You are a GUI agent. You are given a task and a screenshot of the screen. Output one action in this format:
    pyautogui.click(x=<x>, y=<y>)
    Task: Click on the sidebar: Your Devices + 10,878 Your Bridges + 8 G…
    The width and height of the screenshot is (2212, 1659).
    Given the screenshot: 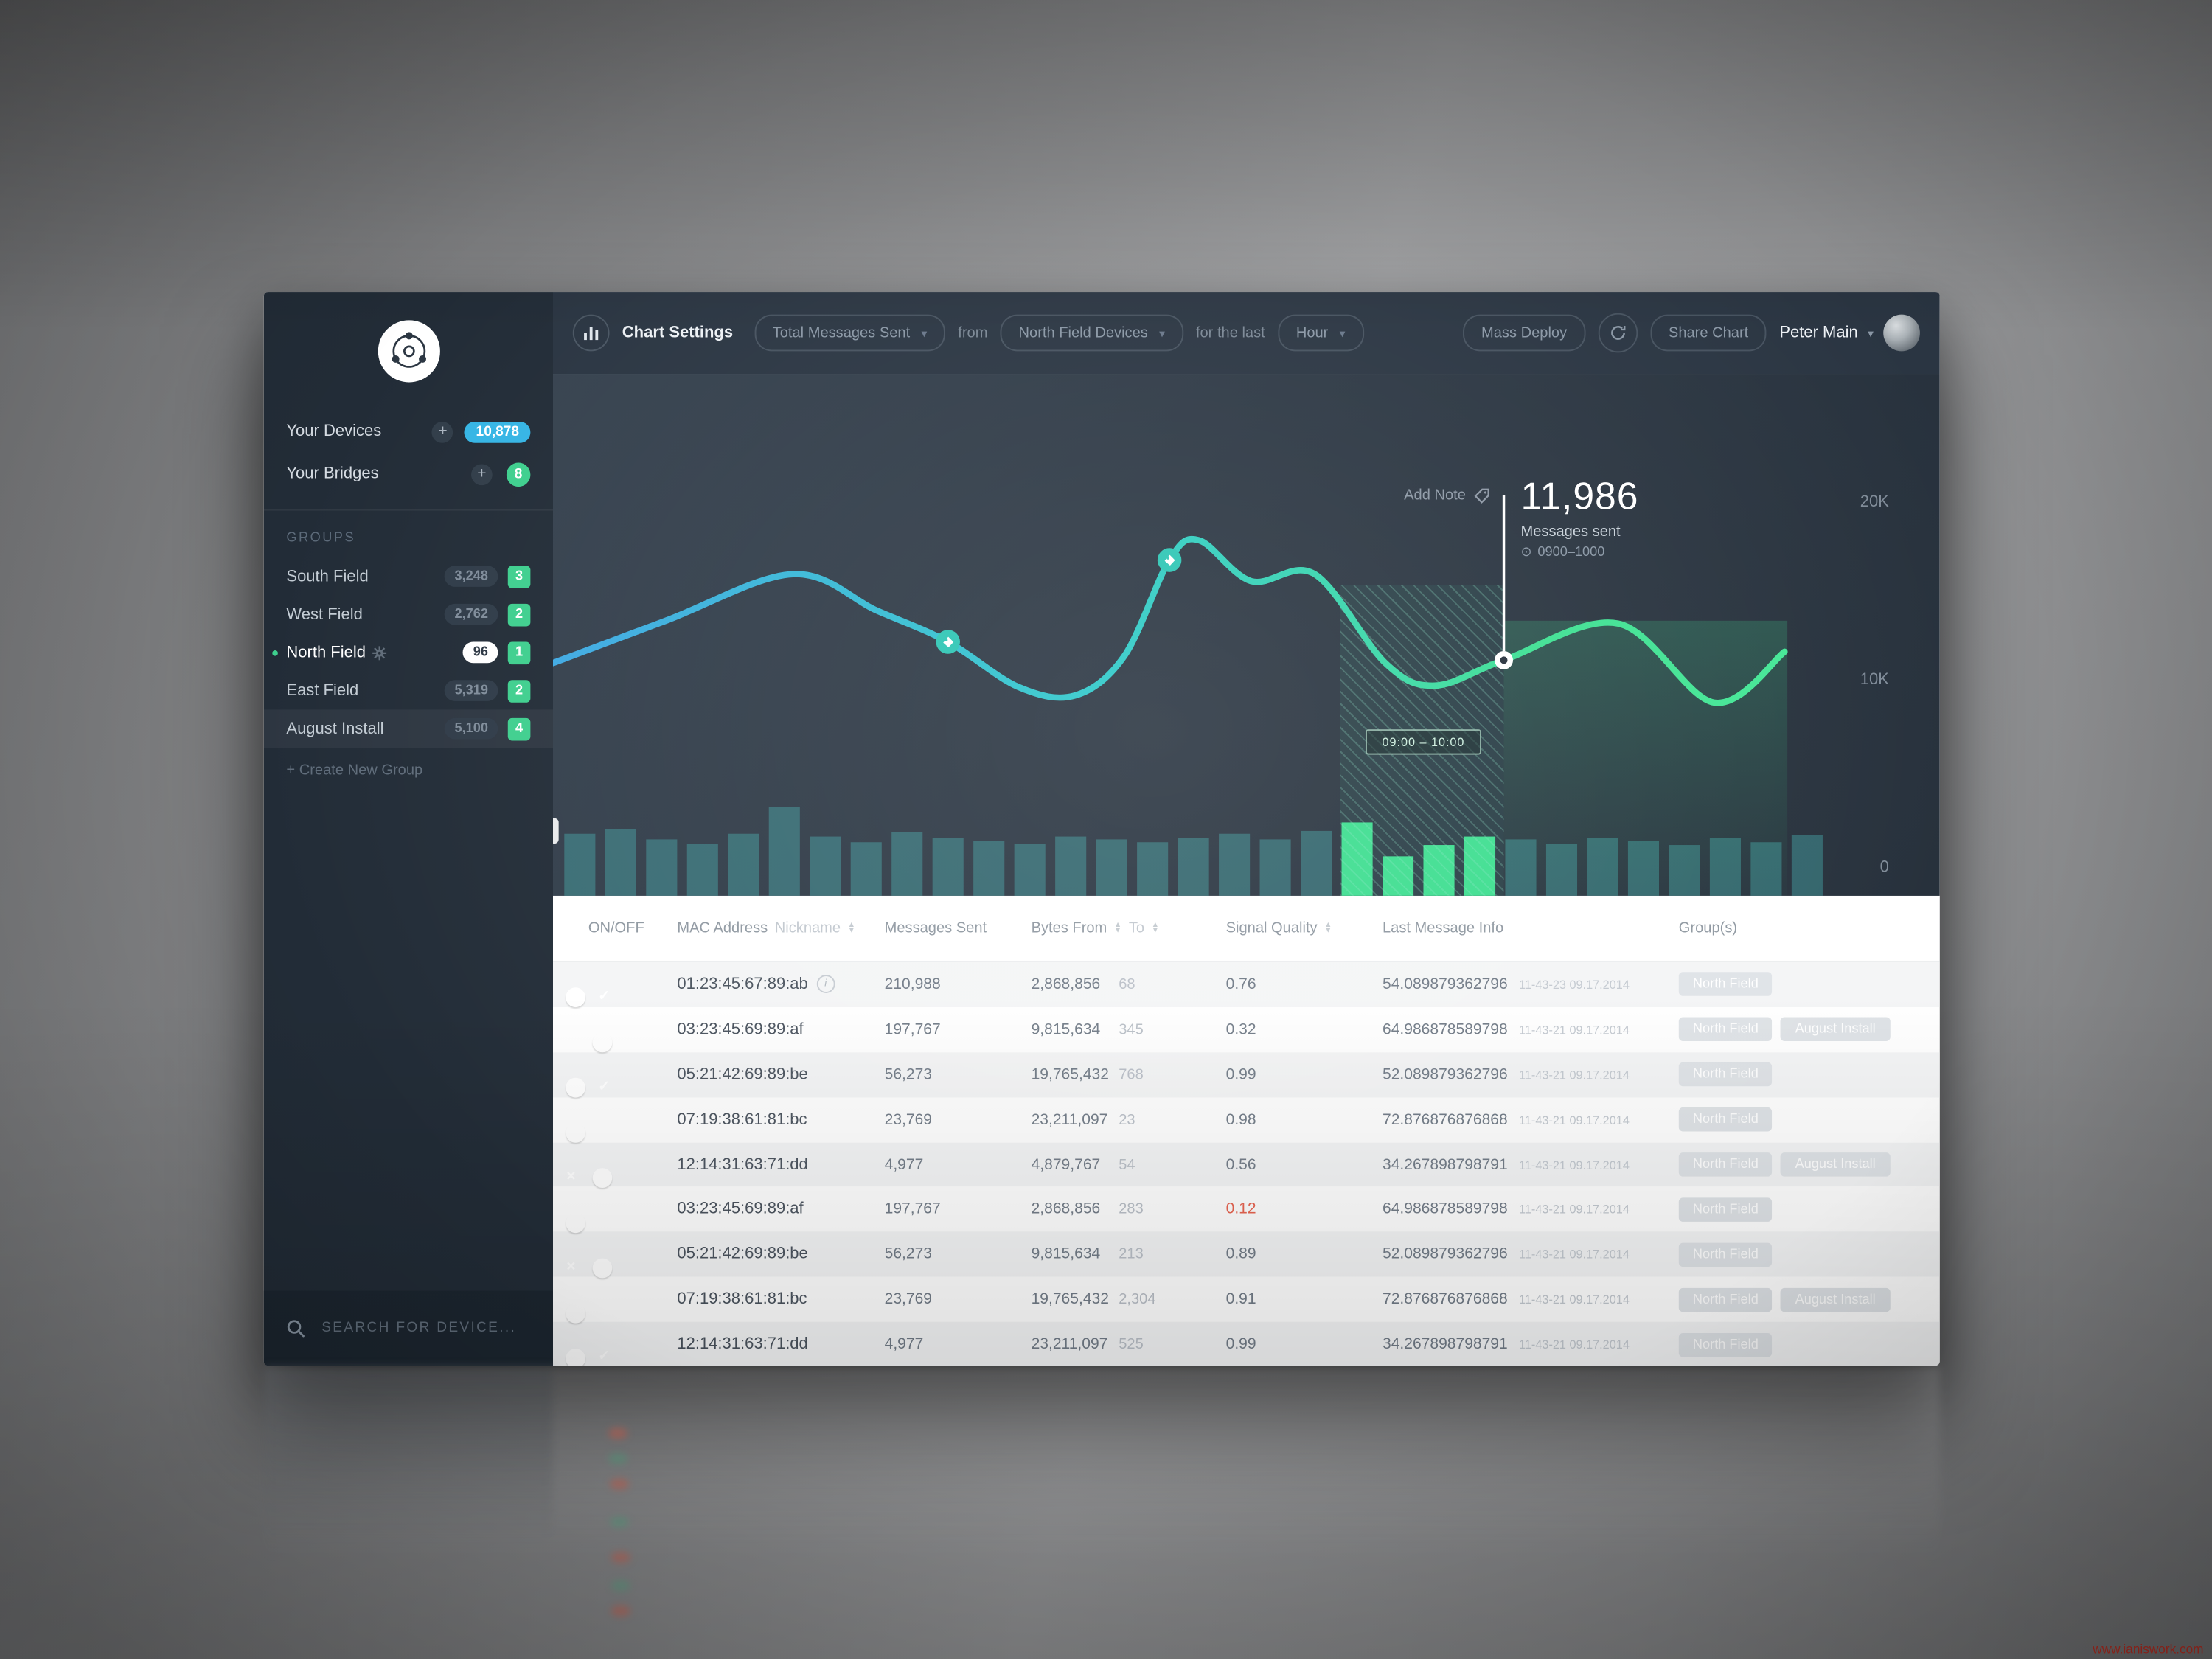 What is the action you would take?
    pyautogui.click(x=408, y=829)
    